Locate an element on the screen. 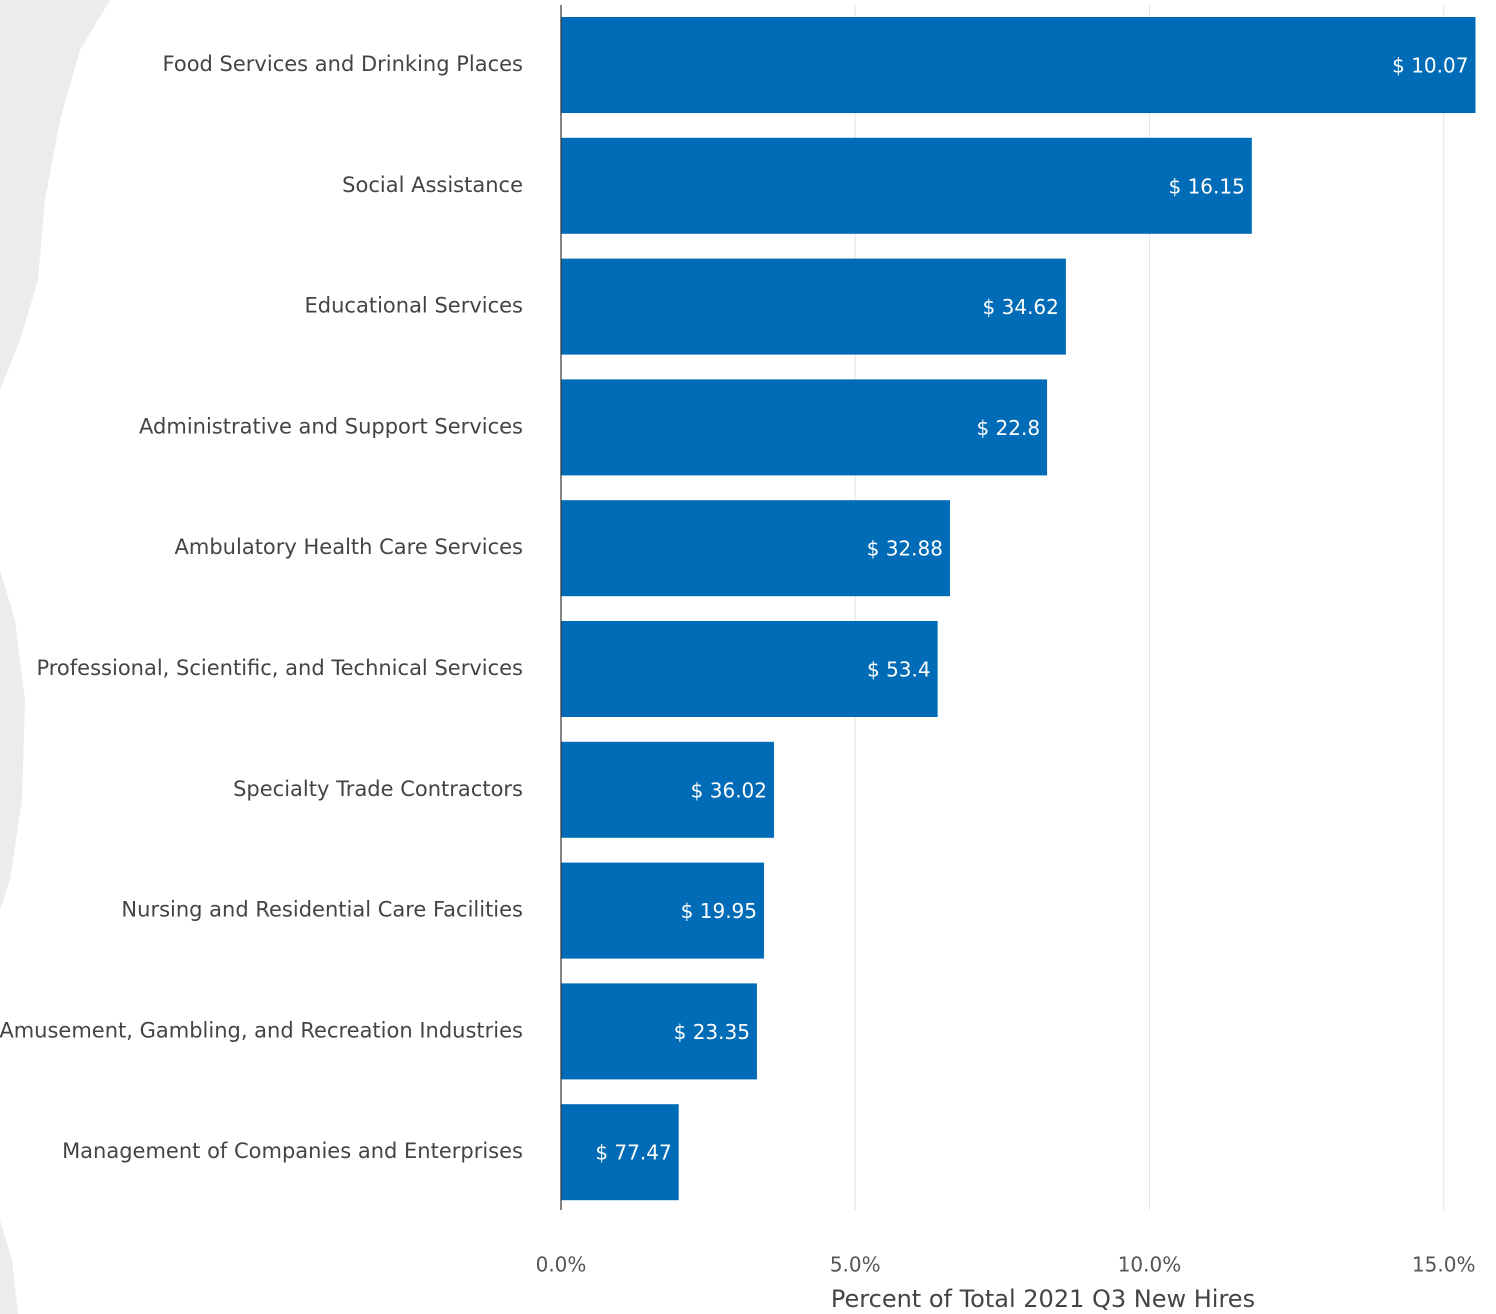 This screenshot has height=1314, width=1496. bar-label: $ 53.4 is located at coordinates (899, 670).